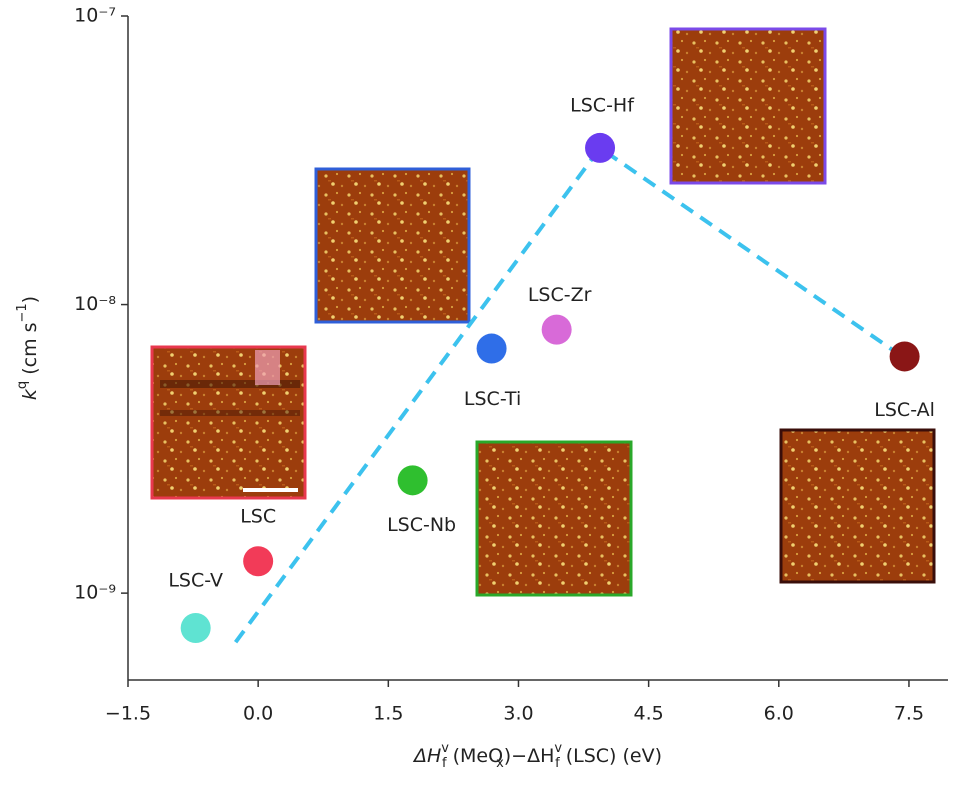 The height and width of the screenshot is (788, 959). Describe the element at coordinates (30, 351) in the screenshot. I see `label-part: (cm s` at that location.